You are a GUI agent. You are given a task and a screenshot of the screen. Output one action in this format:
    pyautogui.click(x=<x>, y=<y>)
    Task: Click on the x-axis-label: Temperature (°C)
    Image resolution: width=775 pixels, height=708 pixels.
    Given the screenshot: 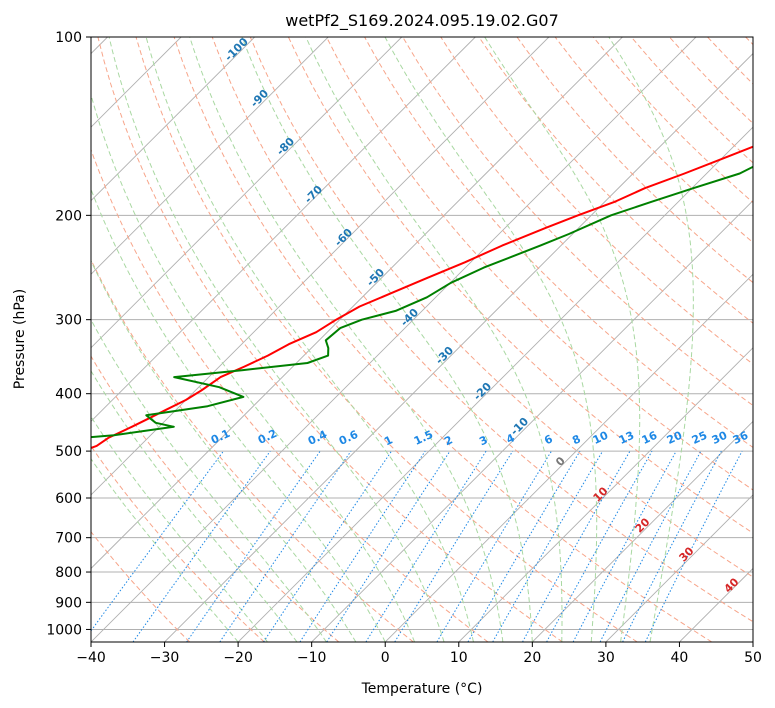 What is the action you would take?
    pyautogui.click(x=422, y=689)
    